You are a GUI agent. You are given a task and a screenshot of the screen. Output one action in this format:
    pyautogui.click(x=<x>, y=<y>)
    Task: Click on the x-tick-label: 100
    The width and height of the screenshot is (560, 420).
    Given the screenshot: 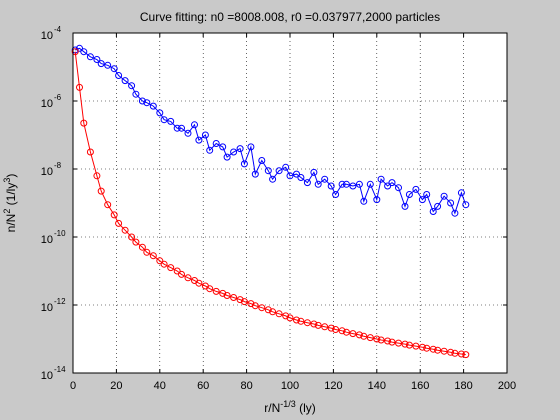 What is the action you would take?
    pyautogui.click(x=290, y=386)
    